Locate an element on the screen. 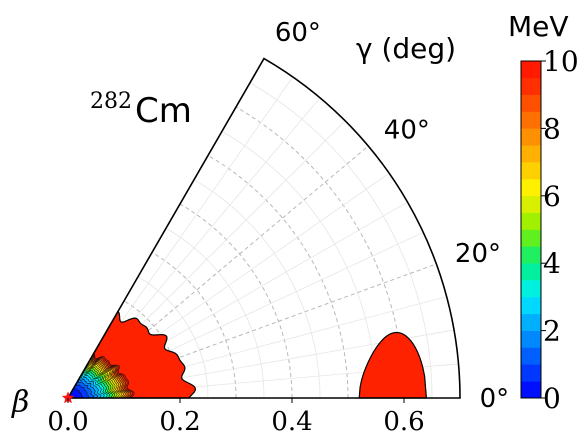 This screenshot has width=587, height=447. radial-tick-label: 0.2 is located at coordinates (179, 422).